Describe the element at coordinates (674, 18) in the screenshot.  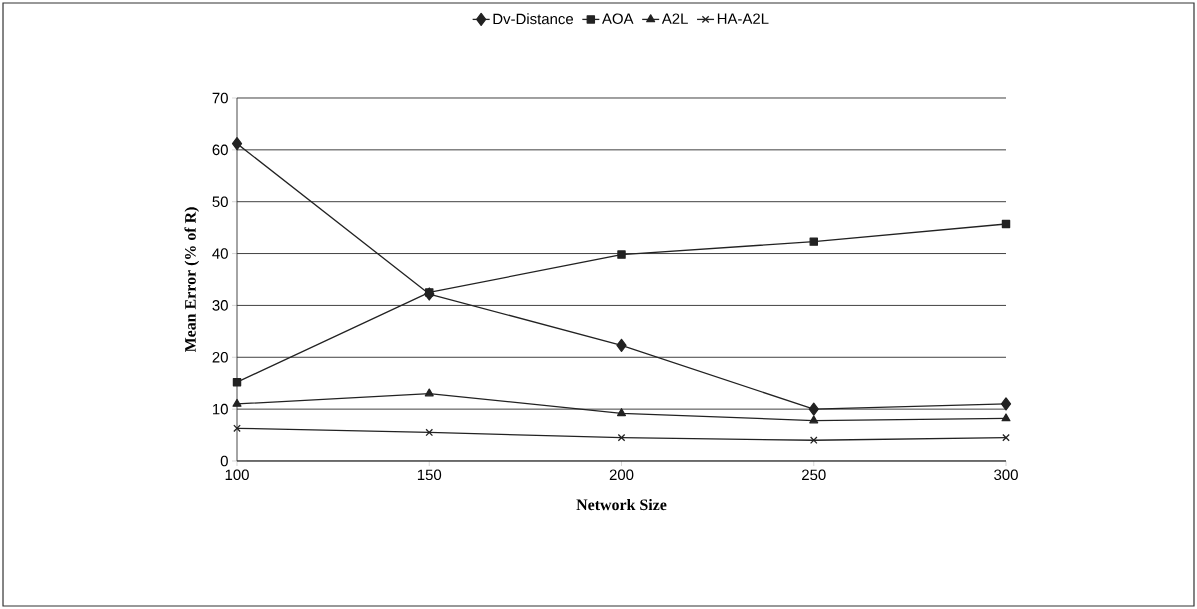
I see `legend-label: A2L` at that location.